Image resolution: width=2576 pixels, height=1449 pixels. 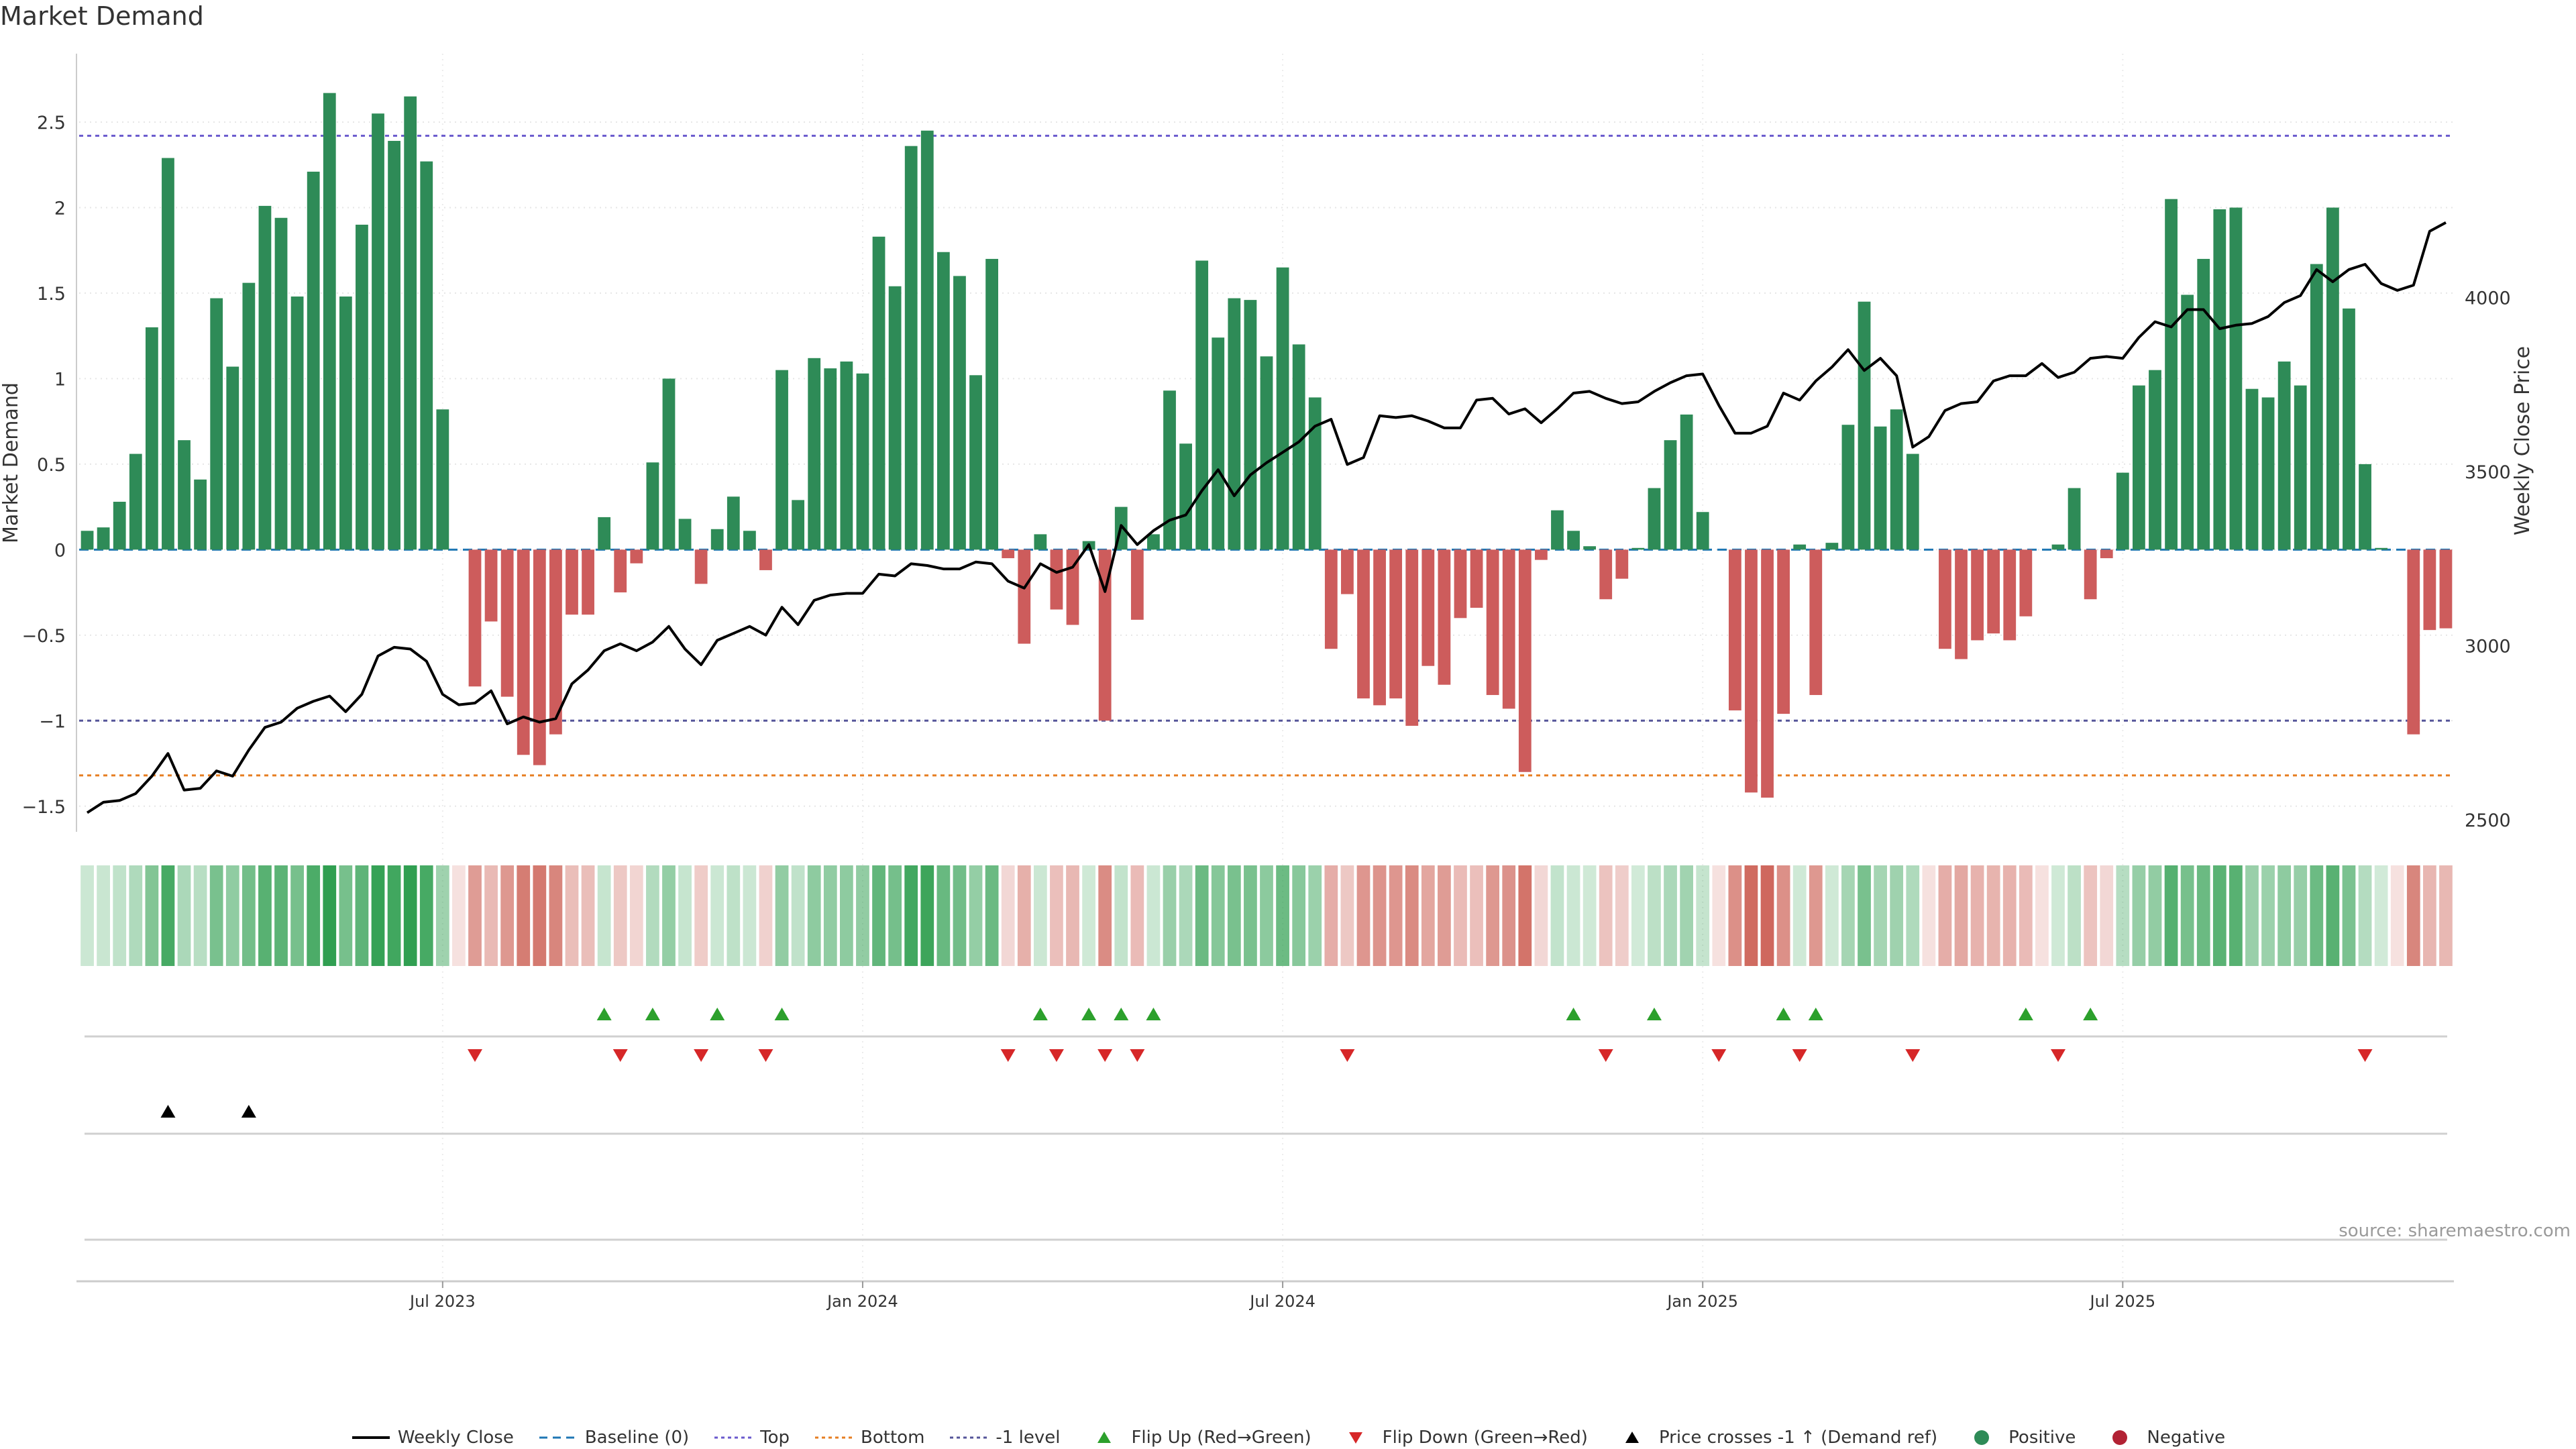 I want to click on legend-item: Baseline (0), so click(x=613, y=1438).